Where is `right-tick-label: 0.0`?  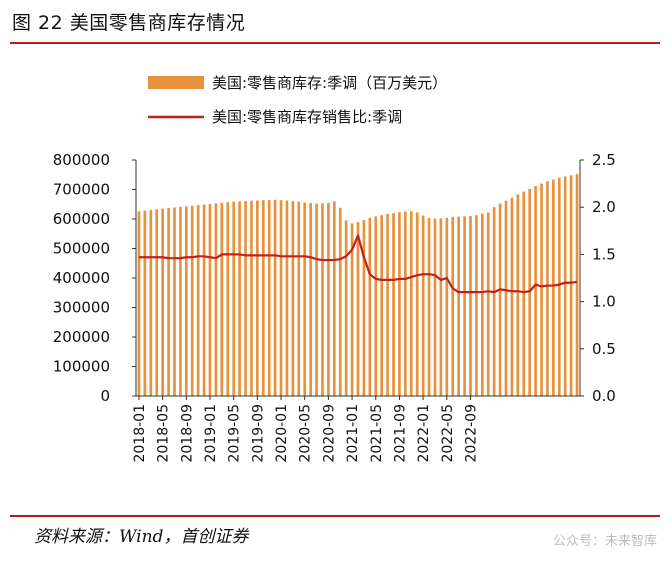
right-tick-label: 0.0 is located at coordinates (604, 396).